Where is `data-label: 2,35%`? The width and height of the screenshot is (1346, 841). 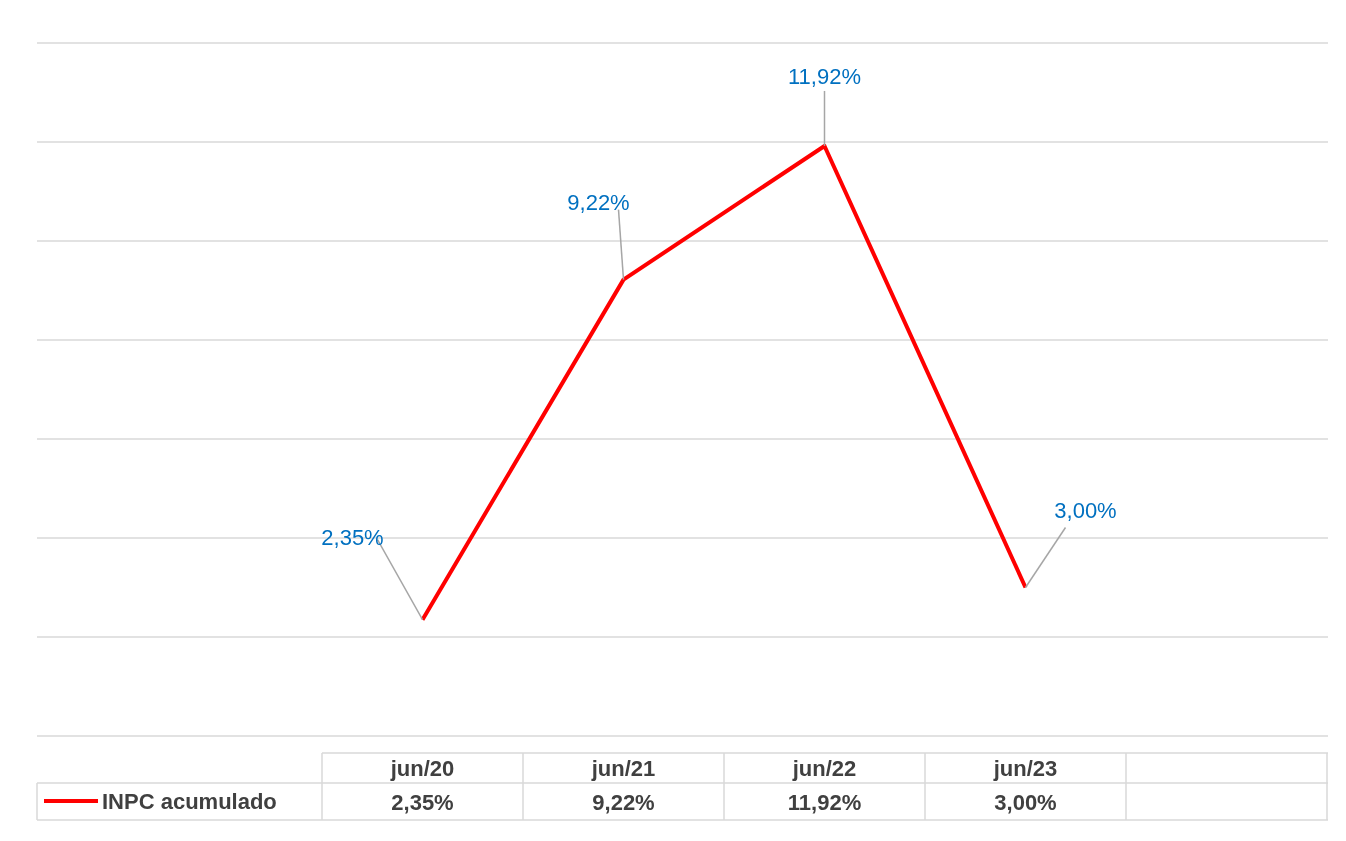 data-label: 2,35% is located at coordinates (422, 802).